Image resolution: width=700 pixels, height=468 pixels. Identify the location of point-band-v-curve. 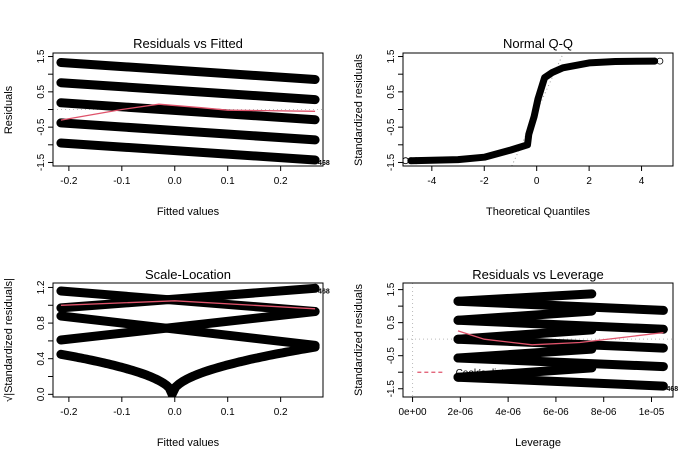
(188, 369).